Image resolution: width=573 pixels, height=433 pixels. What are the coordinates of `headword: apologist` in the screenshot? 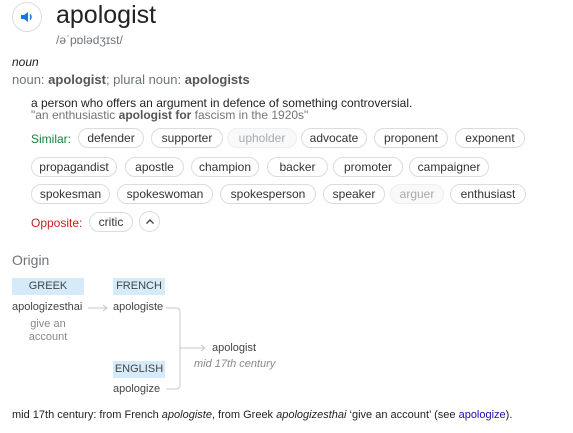 It's located at (106, 15).